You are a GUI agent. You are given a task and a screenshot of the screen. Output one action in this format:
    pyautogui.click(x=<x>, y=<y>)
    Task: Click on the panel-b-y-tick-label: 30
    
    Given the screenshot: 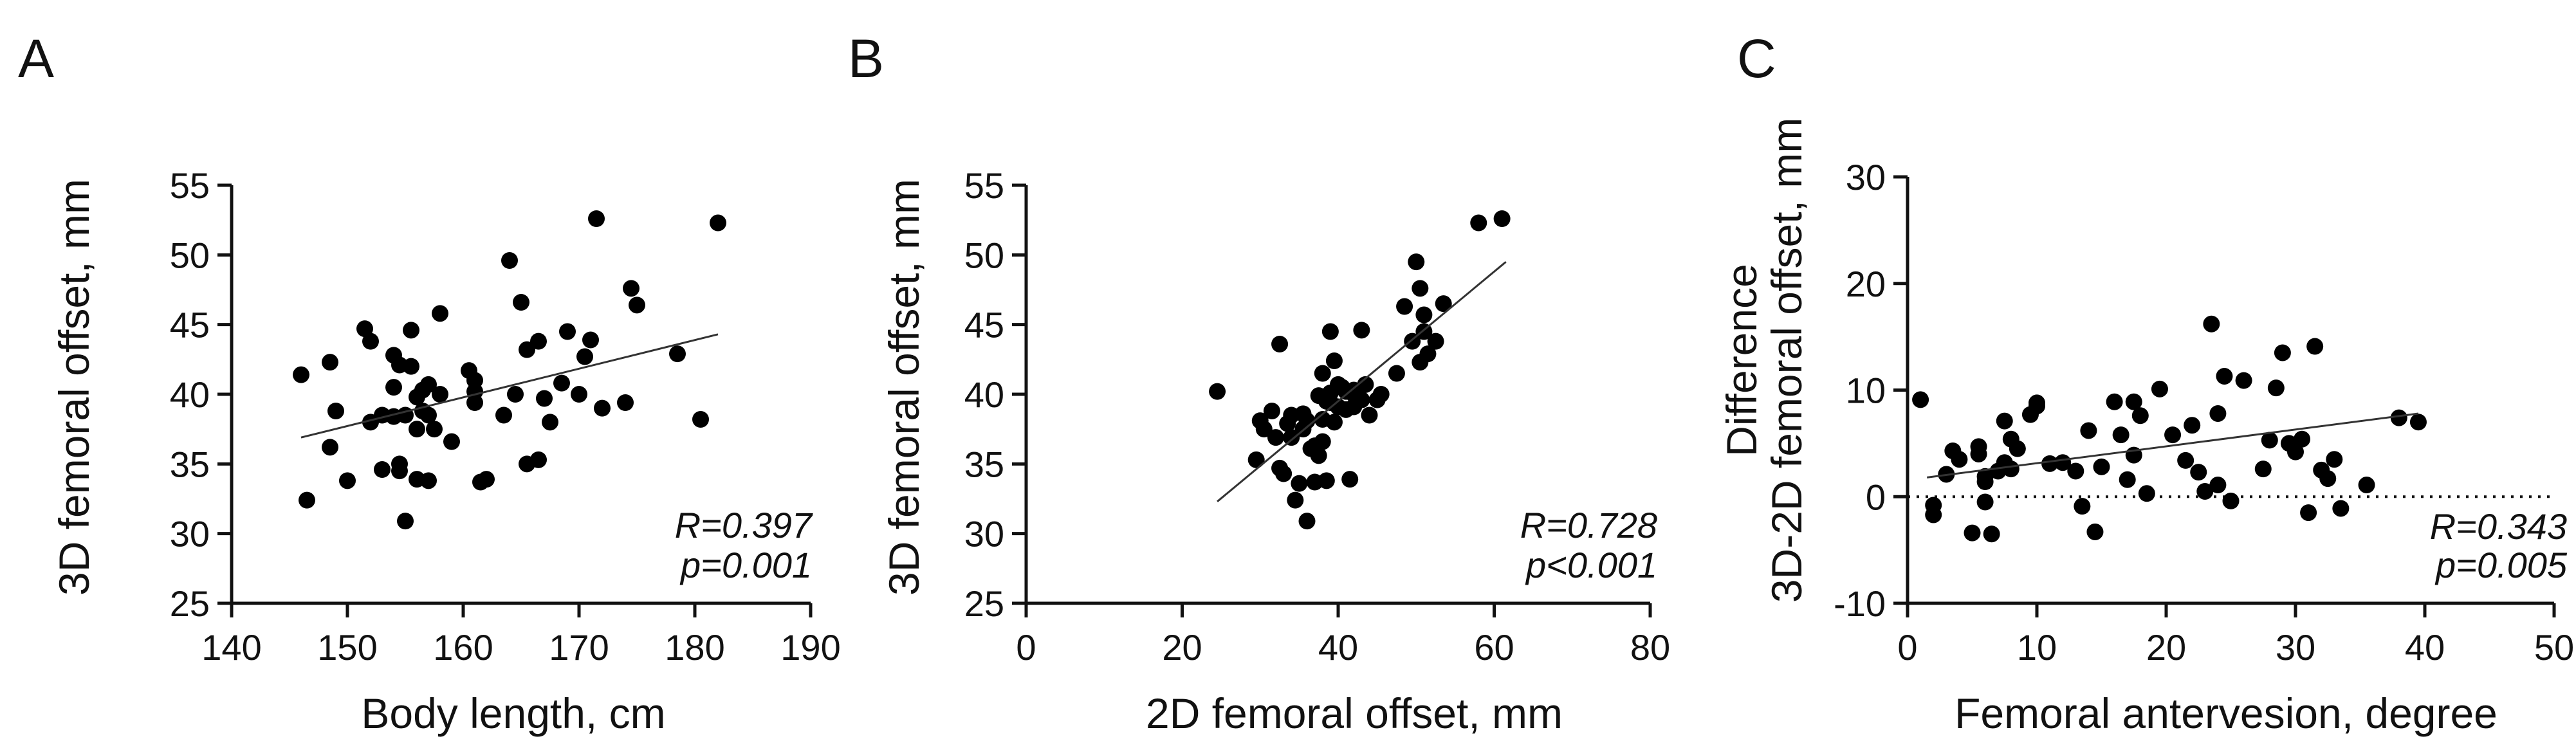 What is the action you would take?
    pyautogui.click(x=984, y=534)
    